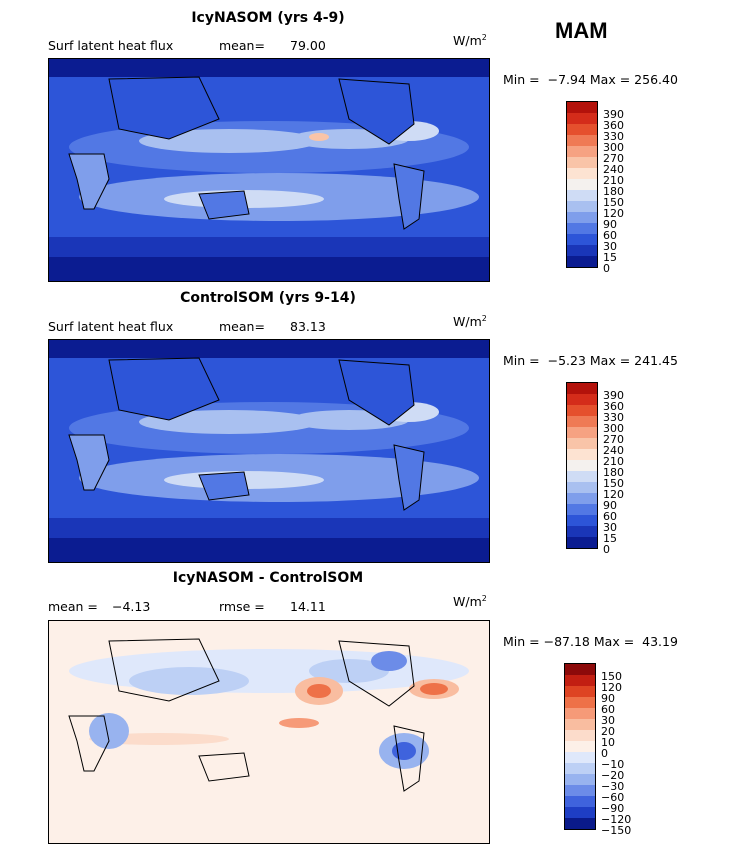 This screenshot has width=733, height=847. Describe the element at coordinates (610, 224) in the screenshot. I see `panel1-colorbar-tick: 90` at that location.